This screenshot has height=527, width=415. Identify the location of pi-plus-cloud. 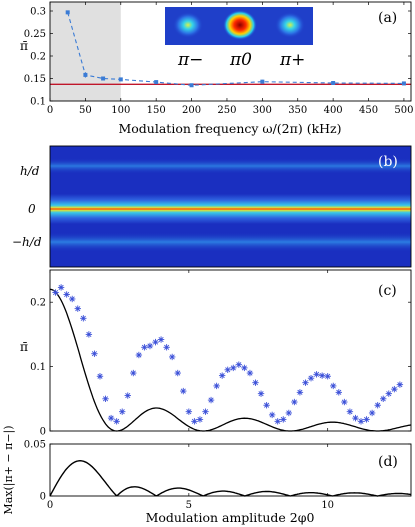
(290, 25).